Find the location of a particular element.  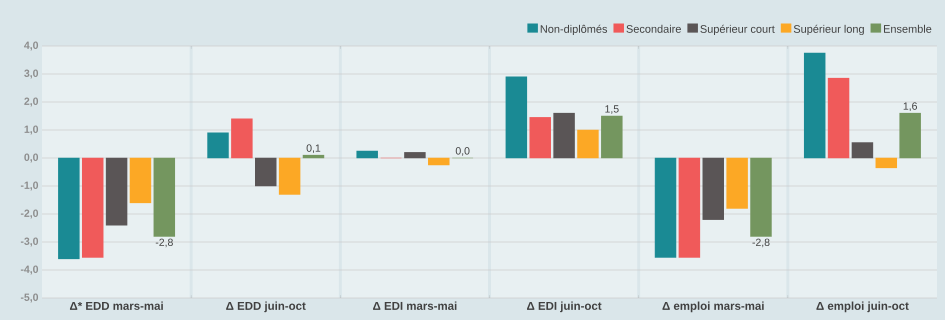

x-tick-label: Δ EDD juin-oct is located at coordinates (266, 307).